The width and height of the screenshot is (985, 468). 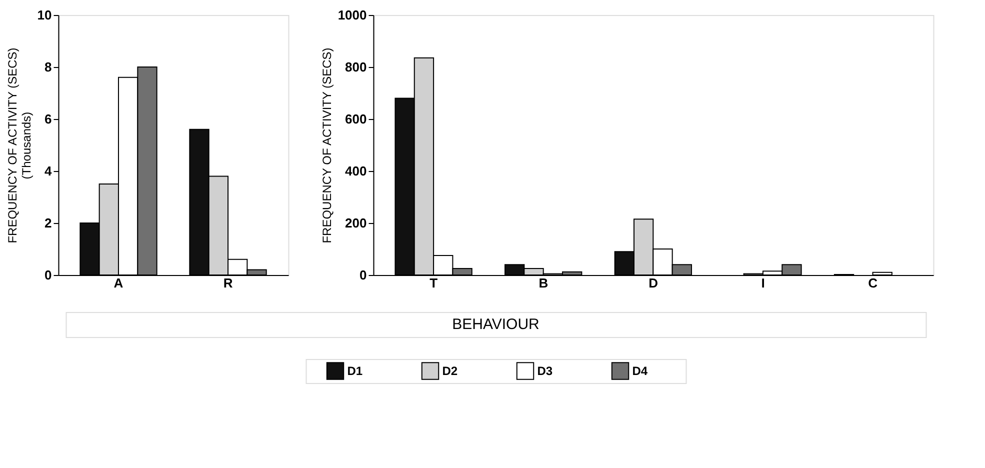 What do you see at coordinates (873, 283) in the screenshot?
I see `x-tick-label: C` at bounding box center [873, 283].